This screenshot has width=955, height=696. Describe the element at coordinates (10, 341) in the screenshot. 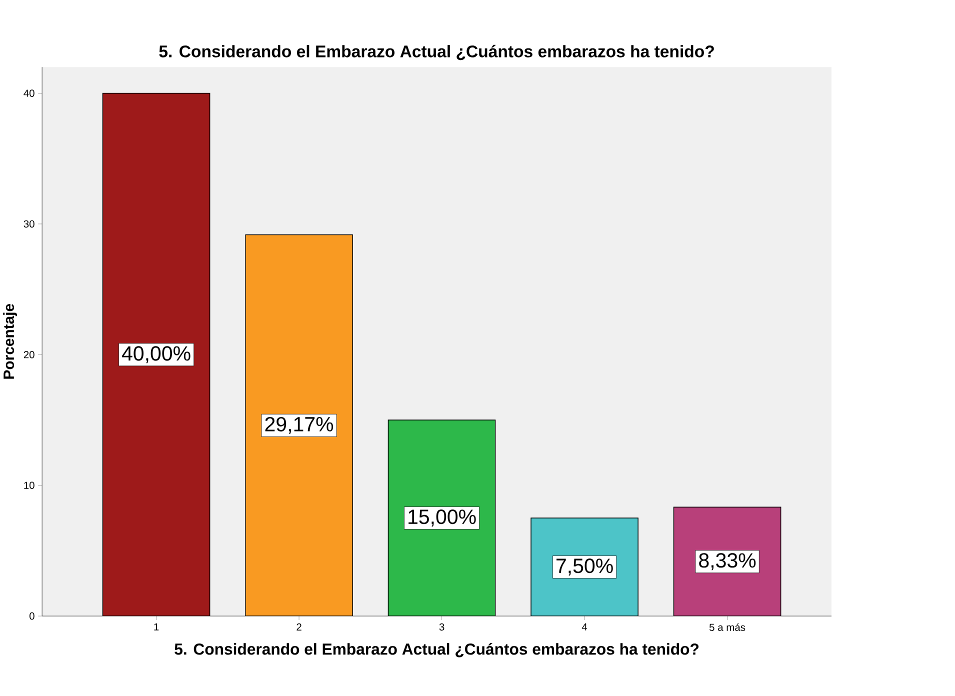

I see `y-axis-title: Porcentaje` at that location.